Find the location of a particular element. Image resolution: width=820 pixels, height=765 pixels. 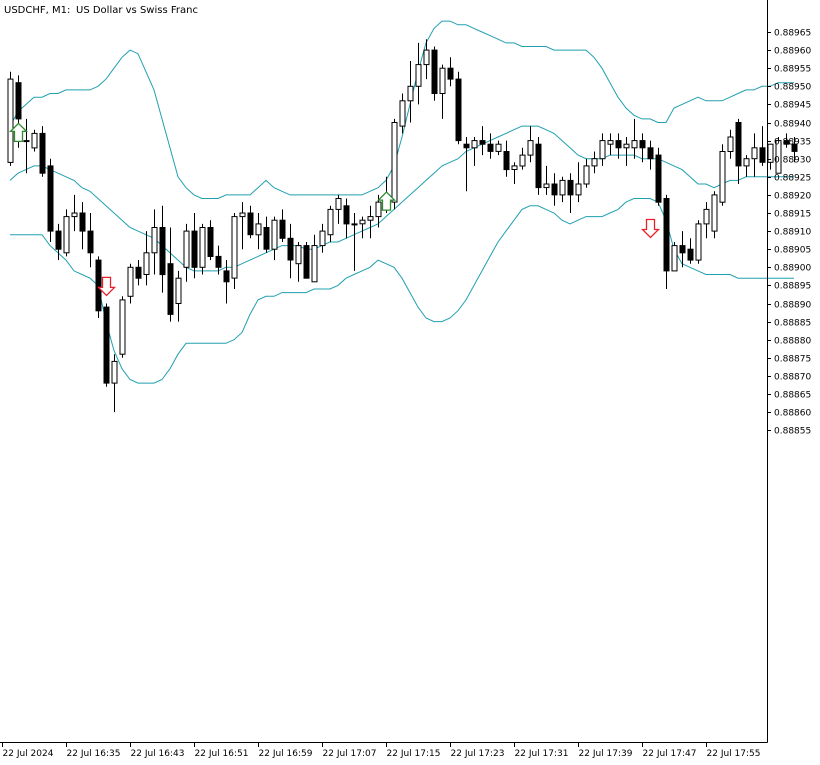

price-tick-label: 0.88885 is located at coordinates (792, 324).